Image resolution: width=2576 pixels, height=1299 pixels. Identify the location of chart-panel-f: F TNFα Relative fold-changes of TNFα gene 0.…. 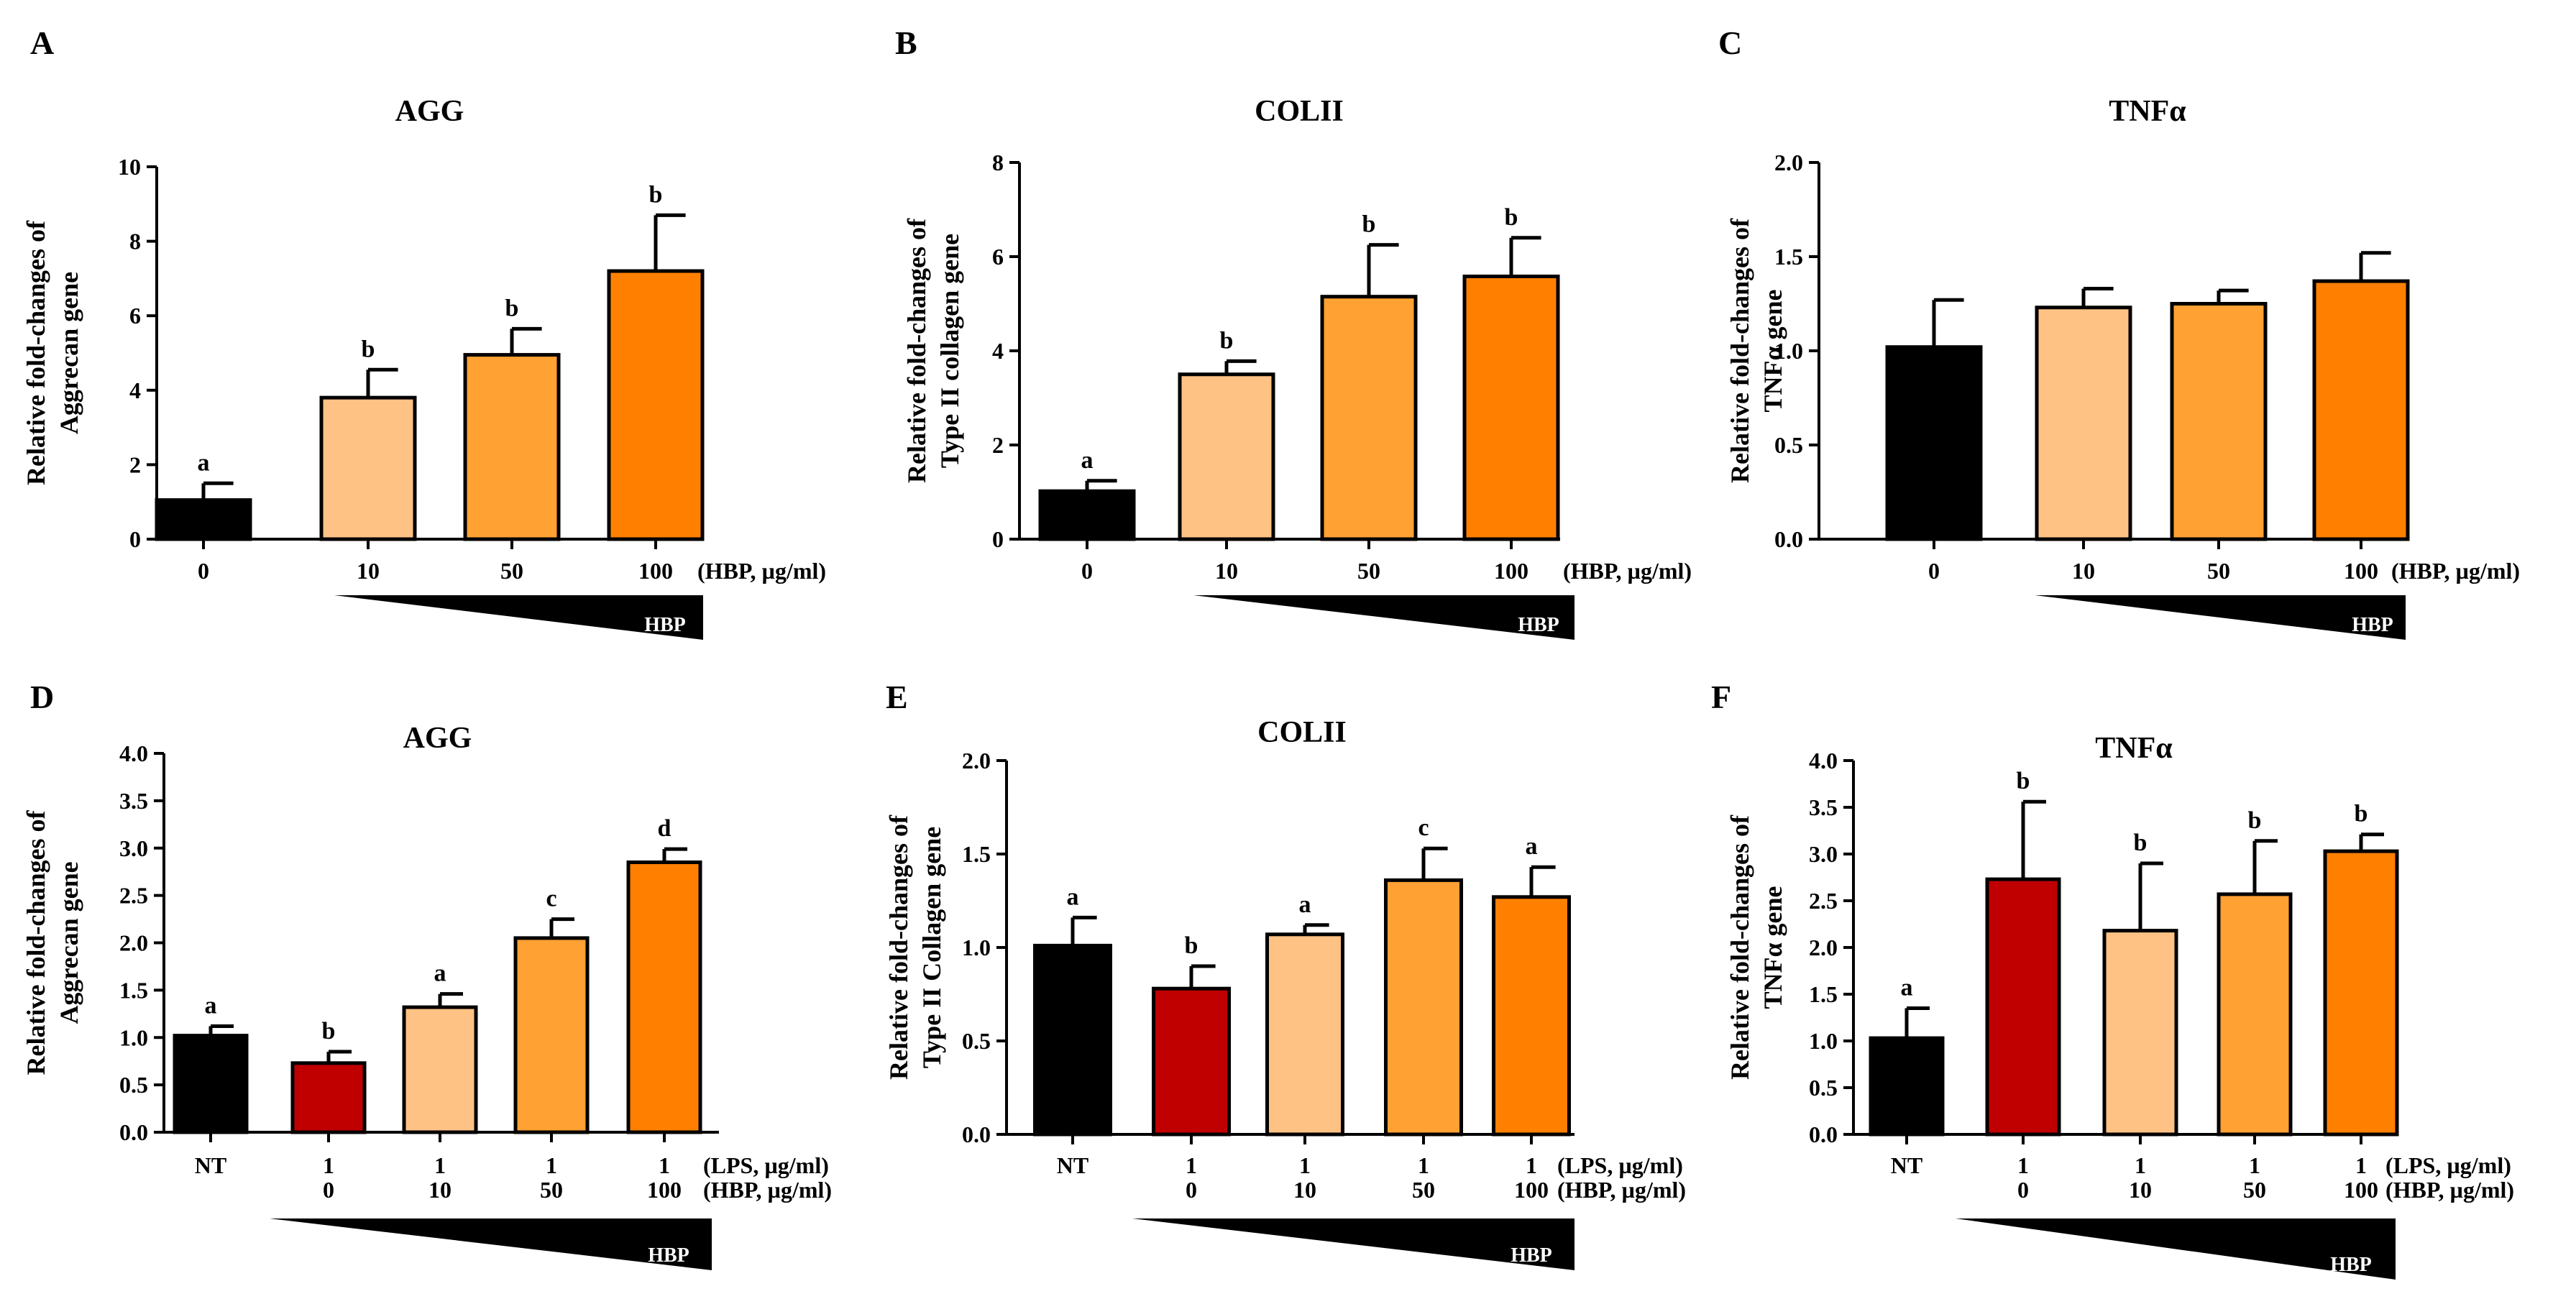
(2112, 979).